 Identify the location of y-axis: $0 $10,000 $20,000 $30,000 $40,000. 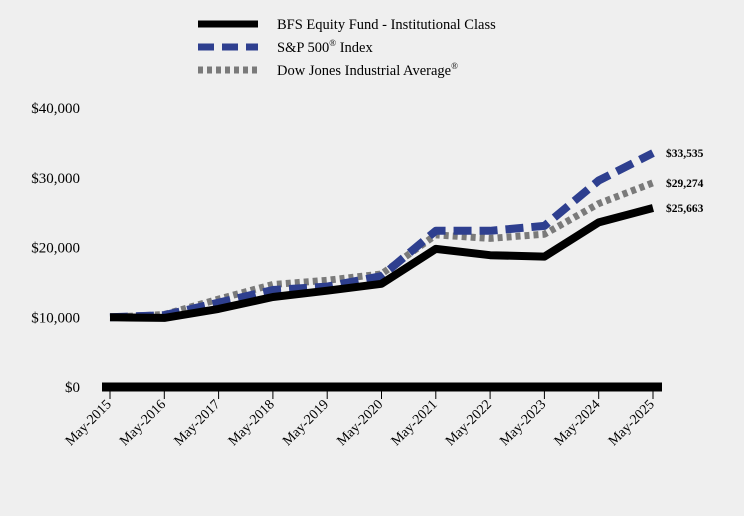
(55, 248).